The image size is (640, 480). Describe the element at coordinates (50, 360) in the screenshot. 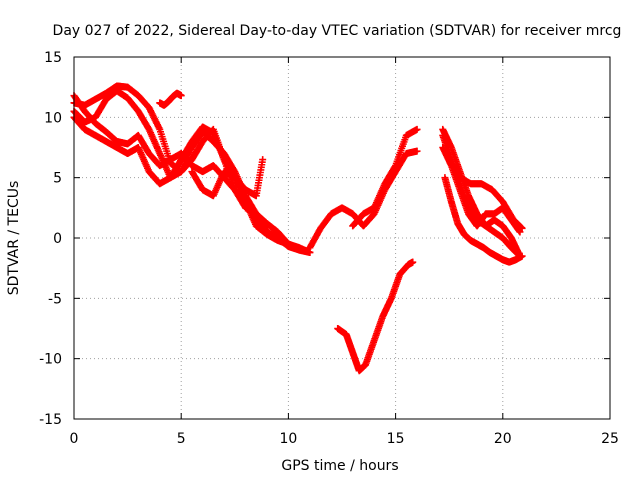

I see `y-tick-label: -10` at that location.